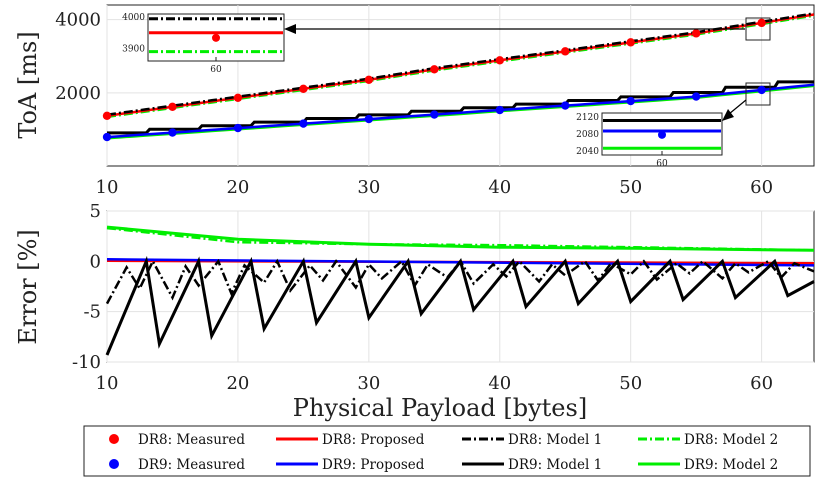 The image size is (830, 481). I want to click on error-x-tick-label: 50, so click(630, 383).